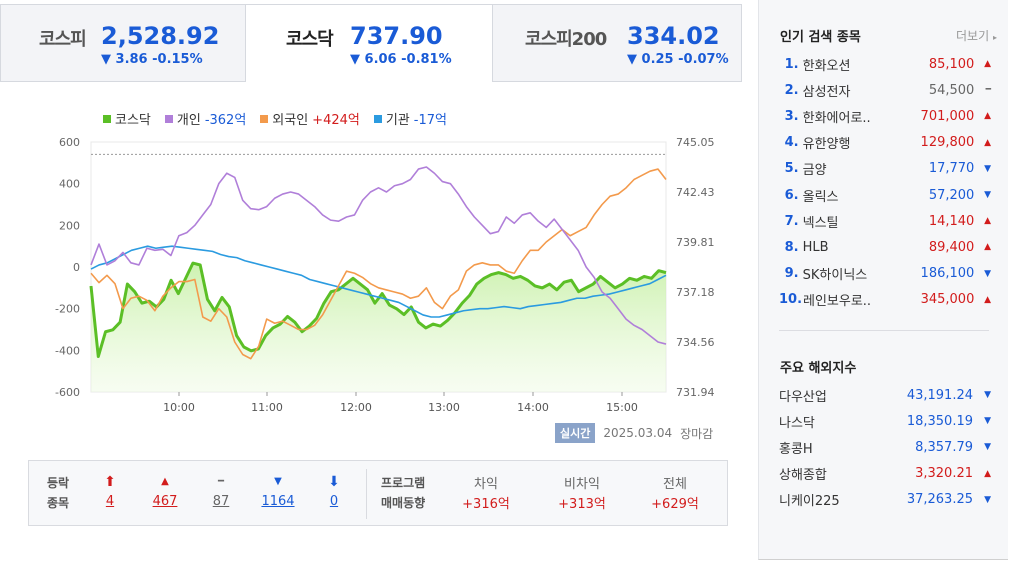 The height and width of the screenshot is (565, 1012). Describe the element at coordinates (791, 195) in the screenshot. I see `rank: 6.` at that location.